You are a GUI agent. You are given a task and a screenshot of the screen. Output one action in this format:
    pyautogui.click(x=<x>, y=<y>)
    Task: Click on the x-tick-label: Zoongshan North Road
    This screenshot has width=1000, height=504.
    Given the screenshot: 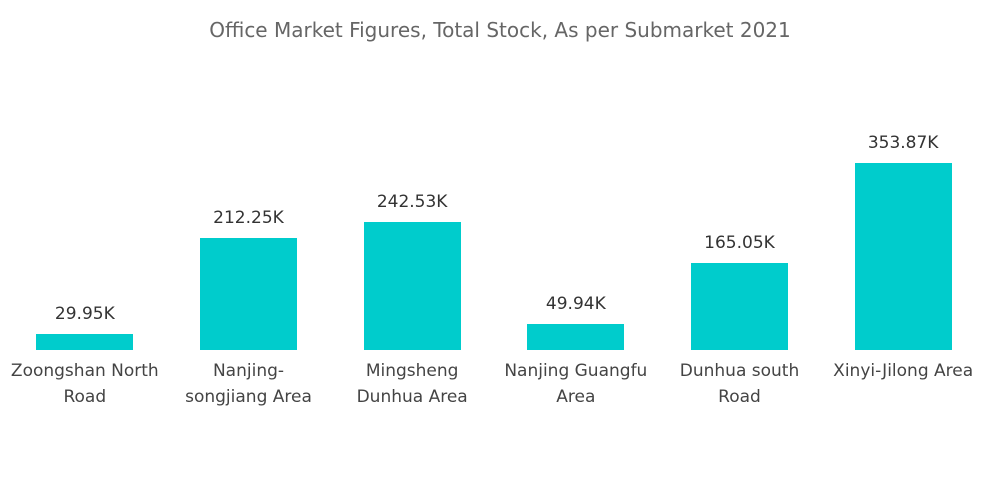 What is the action you would take?
    pyautogui.click(x=84, y=384)
    